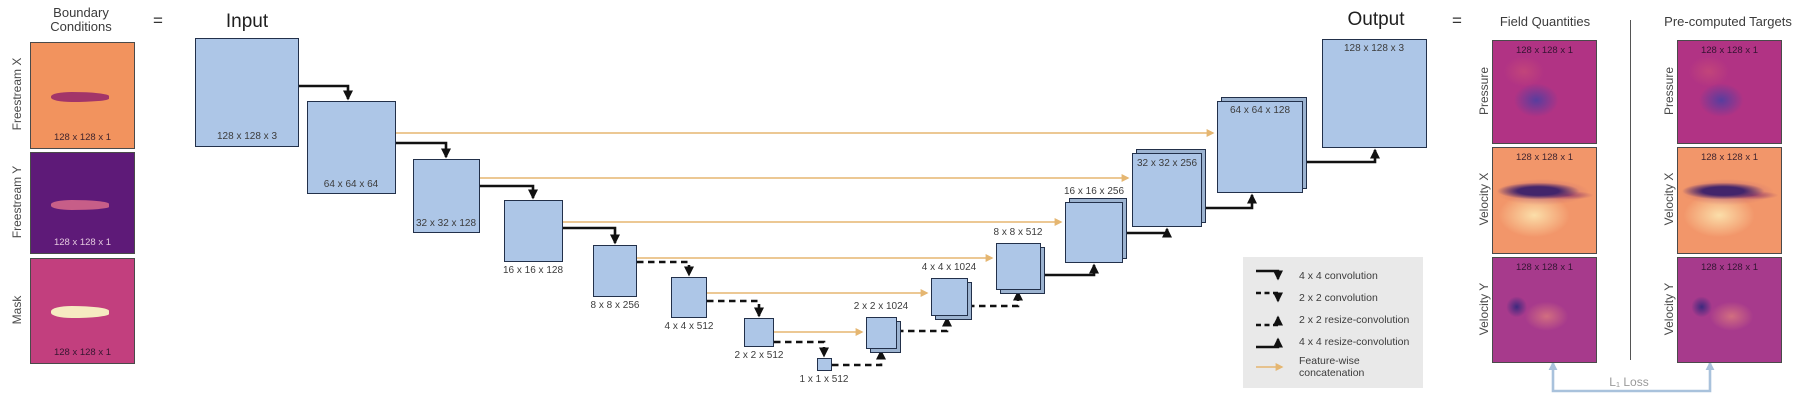 This screenshot has width=1800, height=400. I want to click on pt-velocity-x-label: Velocity X, so click(1669, 199).